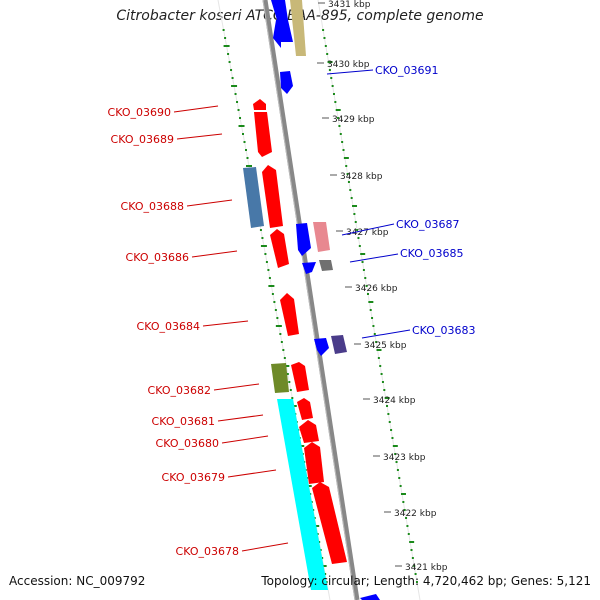  What do you see at coordinates (361, 177) in the screenshot?
I see `kbp-tick-label: 3428 kbp` at bounding box center [361, 177].